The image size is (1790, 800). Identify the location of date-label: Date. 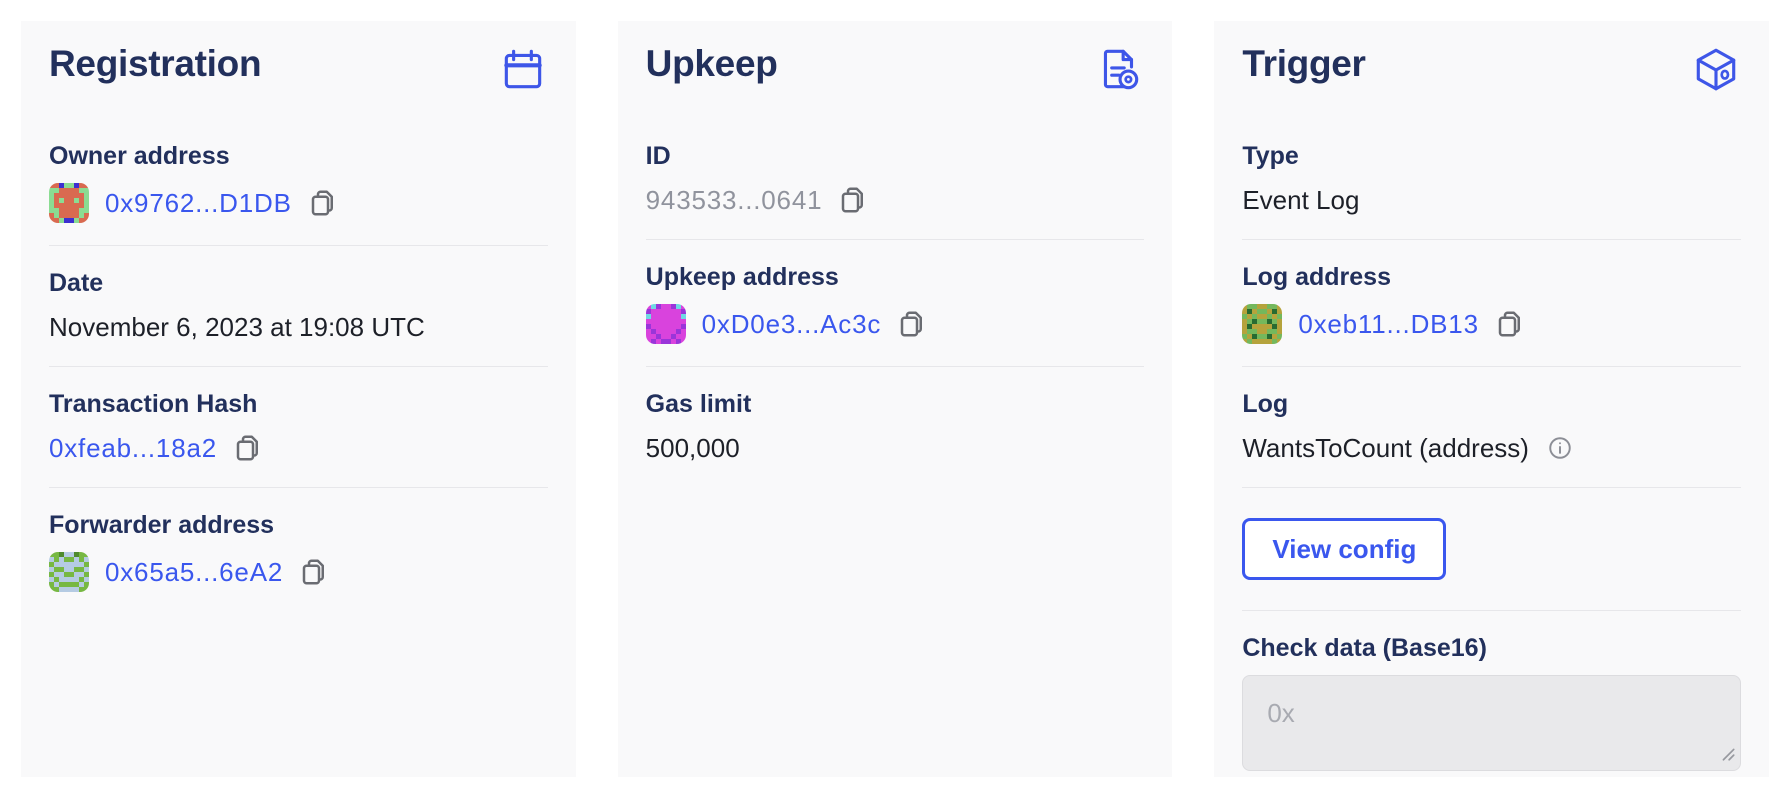
(76, 283).